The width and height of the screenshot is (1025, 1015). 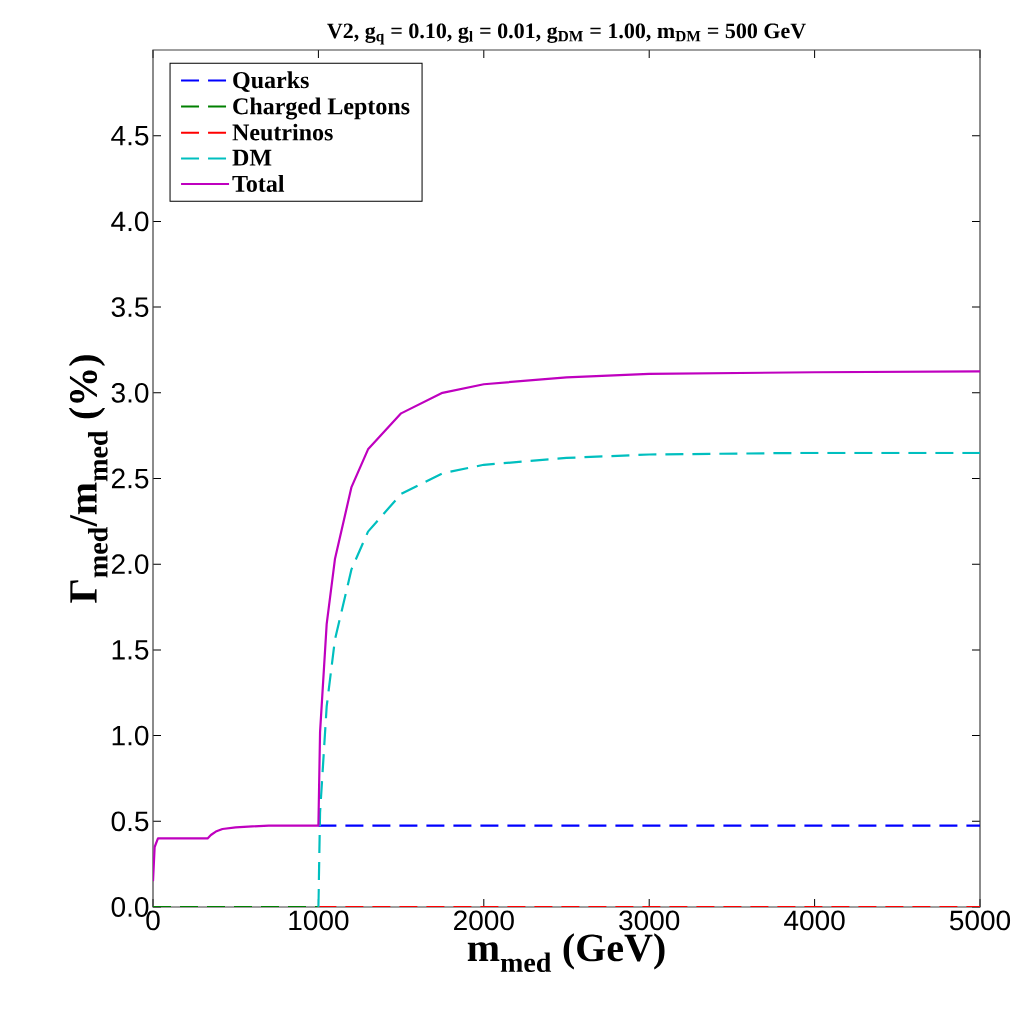 What do you see at coordinates (130, 221) in the screenshot?
I see `y-tick-label: 4.0` at bounding box center [130, 221].